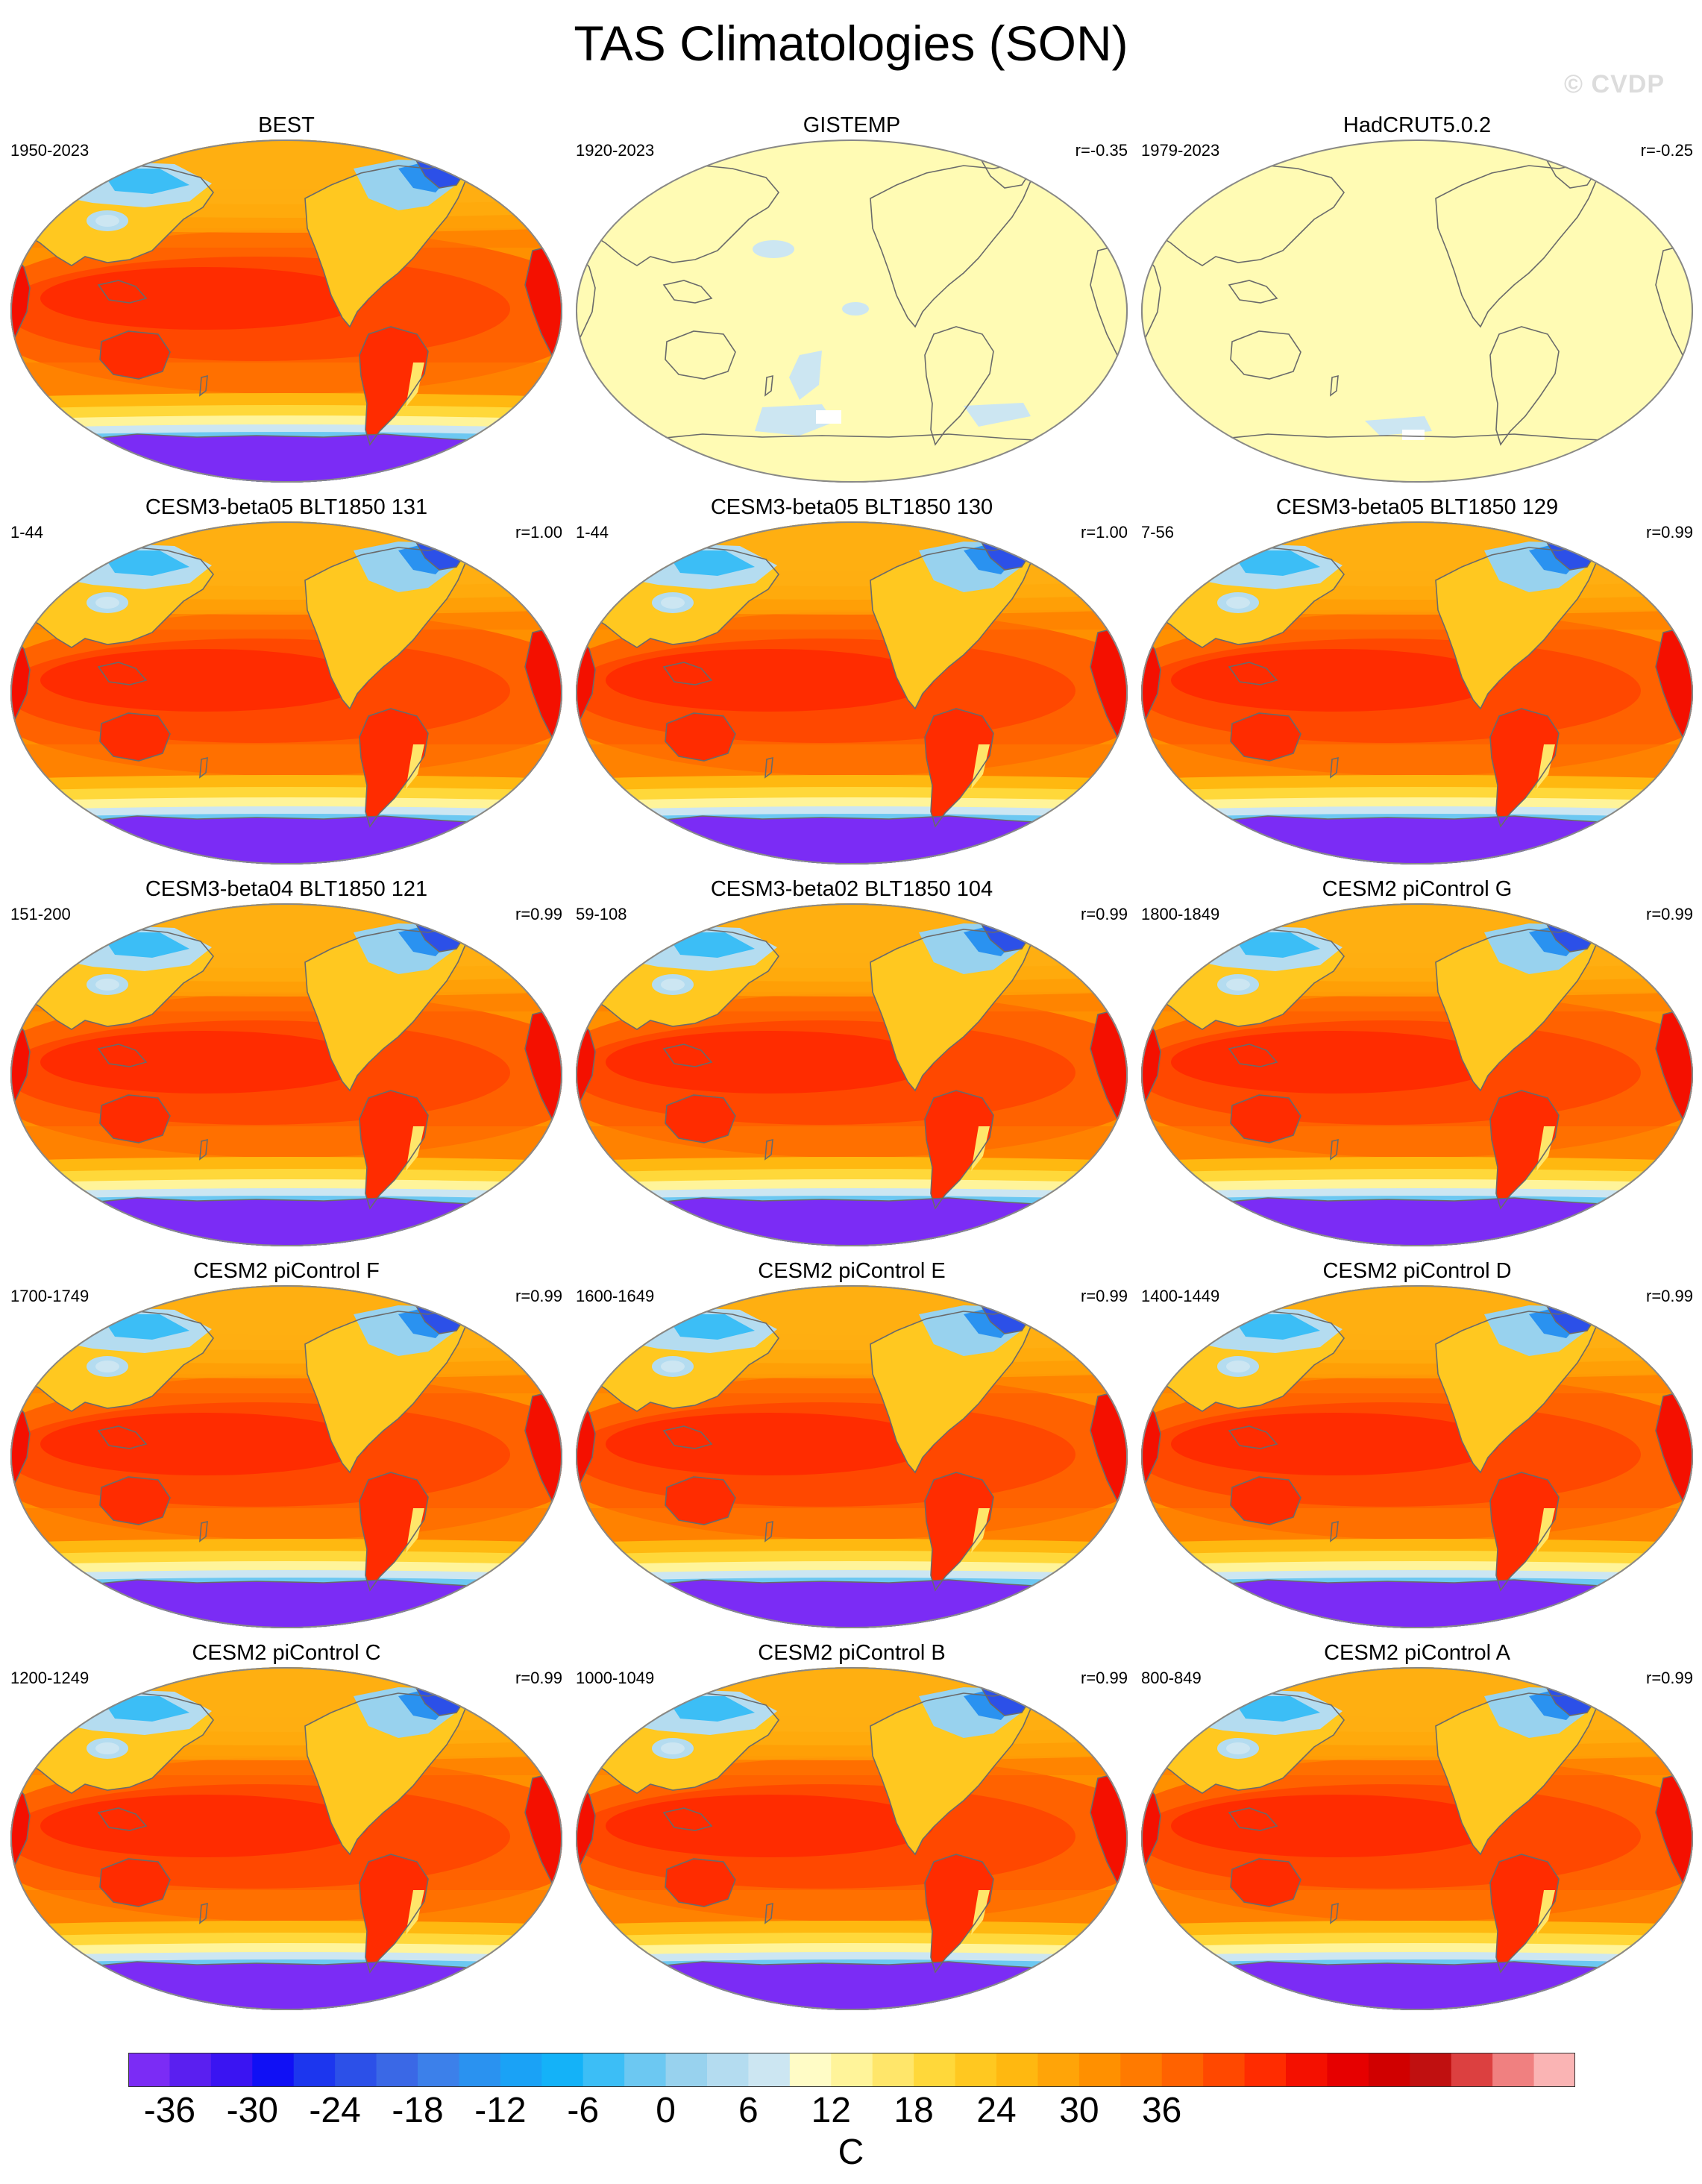  What do you see at coordinates (1417, 125) in the screenshot?
I see `panel-title: HadCRUT5.0.2` at bounding box center [1417, 125].